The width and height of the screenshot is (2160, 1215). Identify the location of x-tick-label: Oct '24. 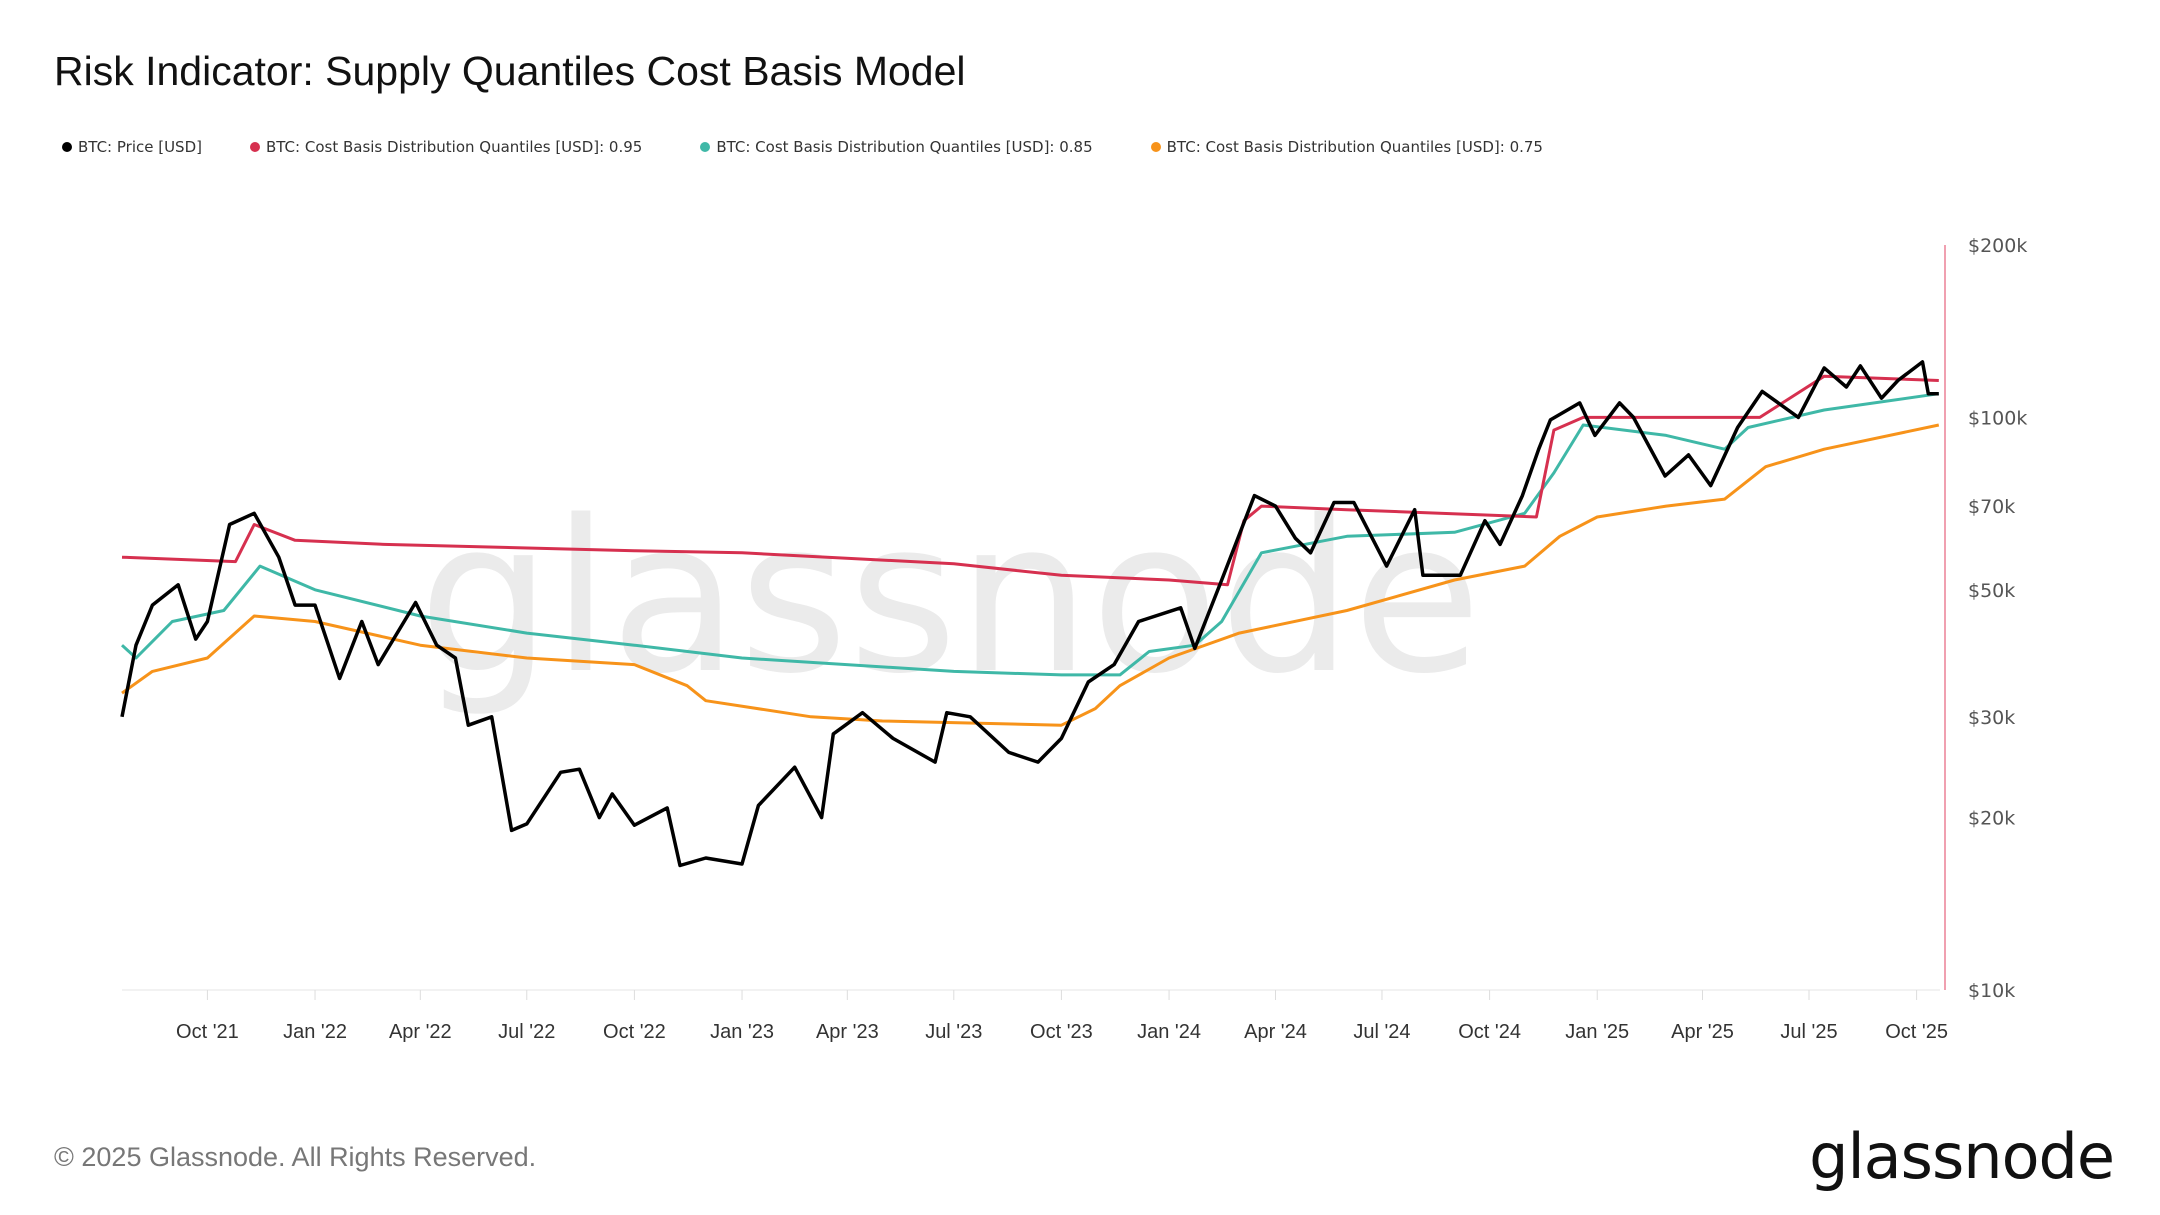
(1489, 1032).